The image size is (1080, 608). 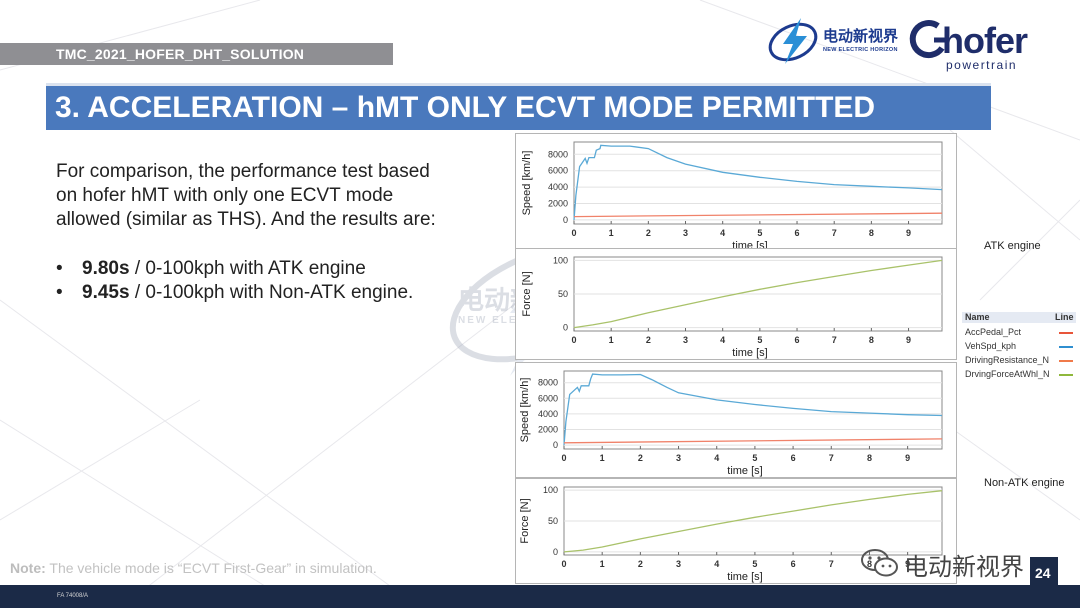 I want to click on result-time: 9.45s, so click(x=106, y=292).